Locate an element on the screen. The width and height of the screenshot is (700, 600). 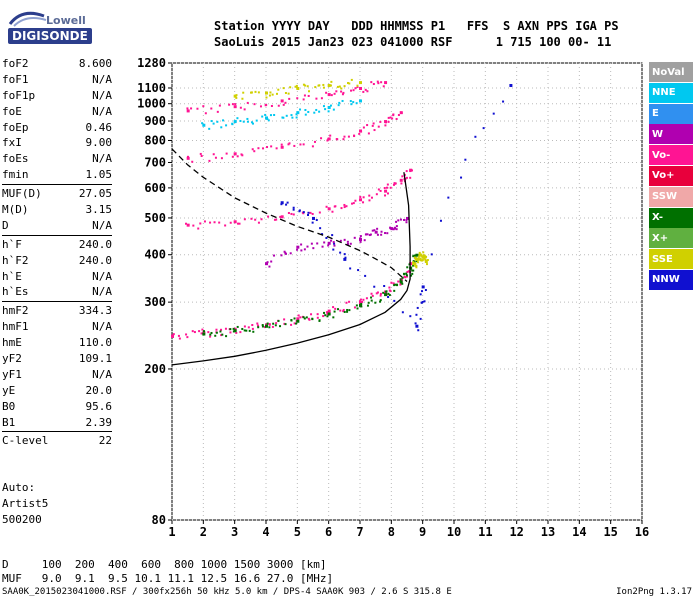
auto-label: Auto: is located at coordinates (19, 487).